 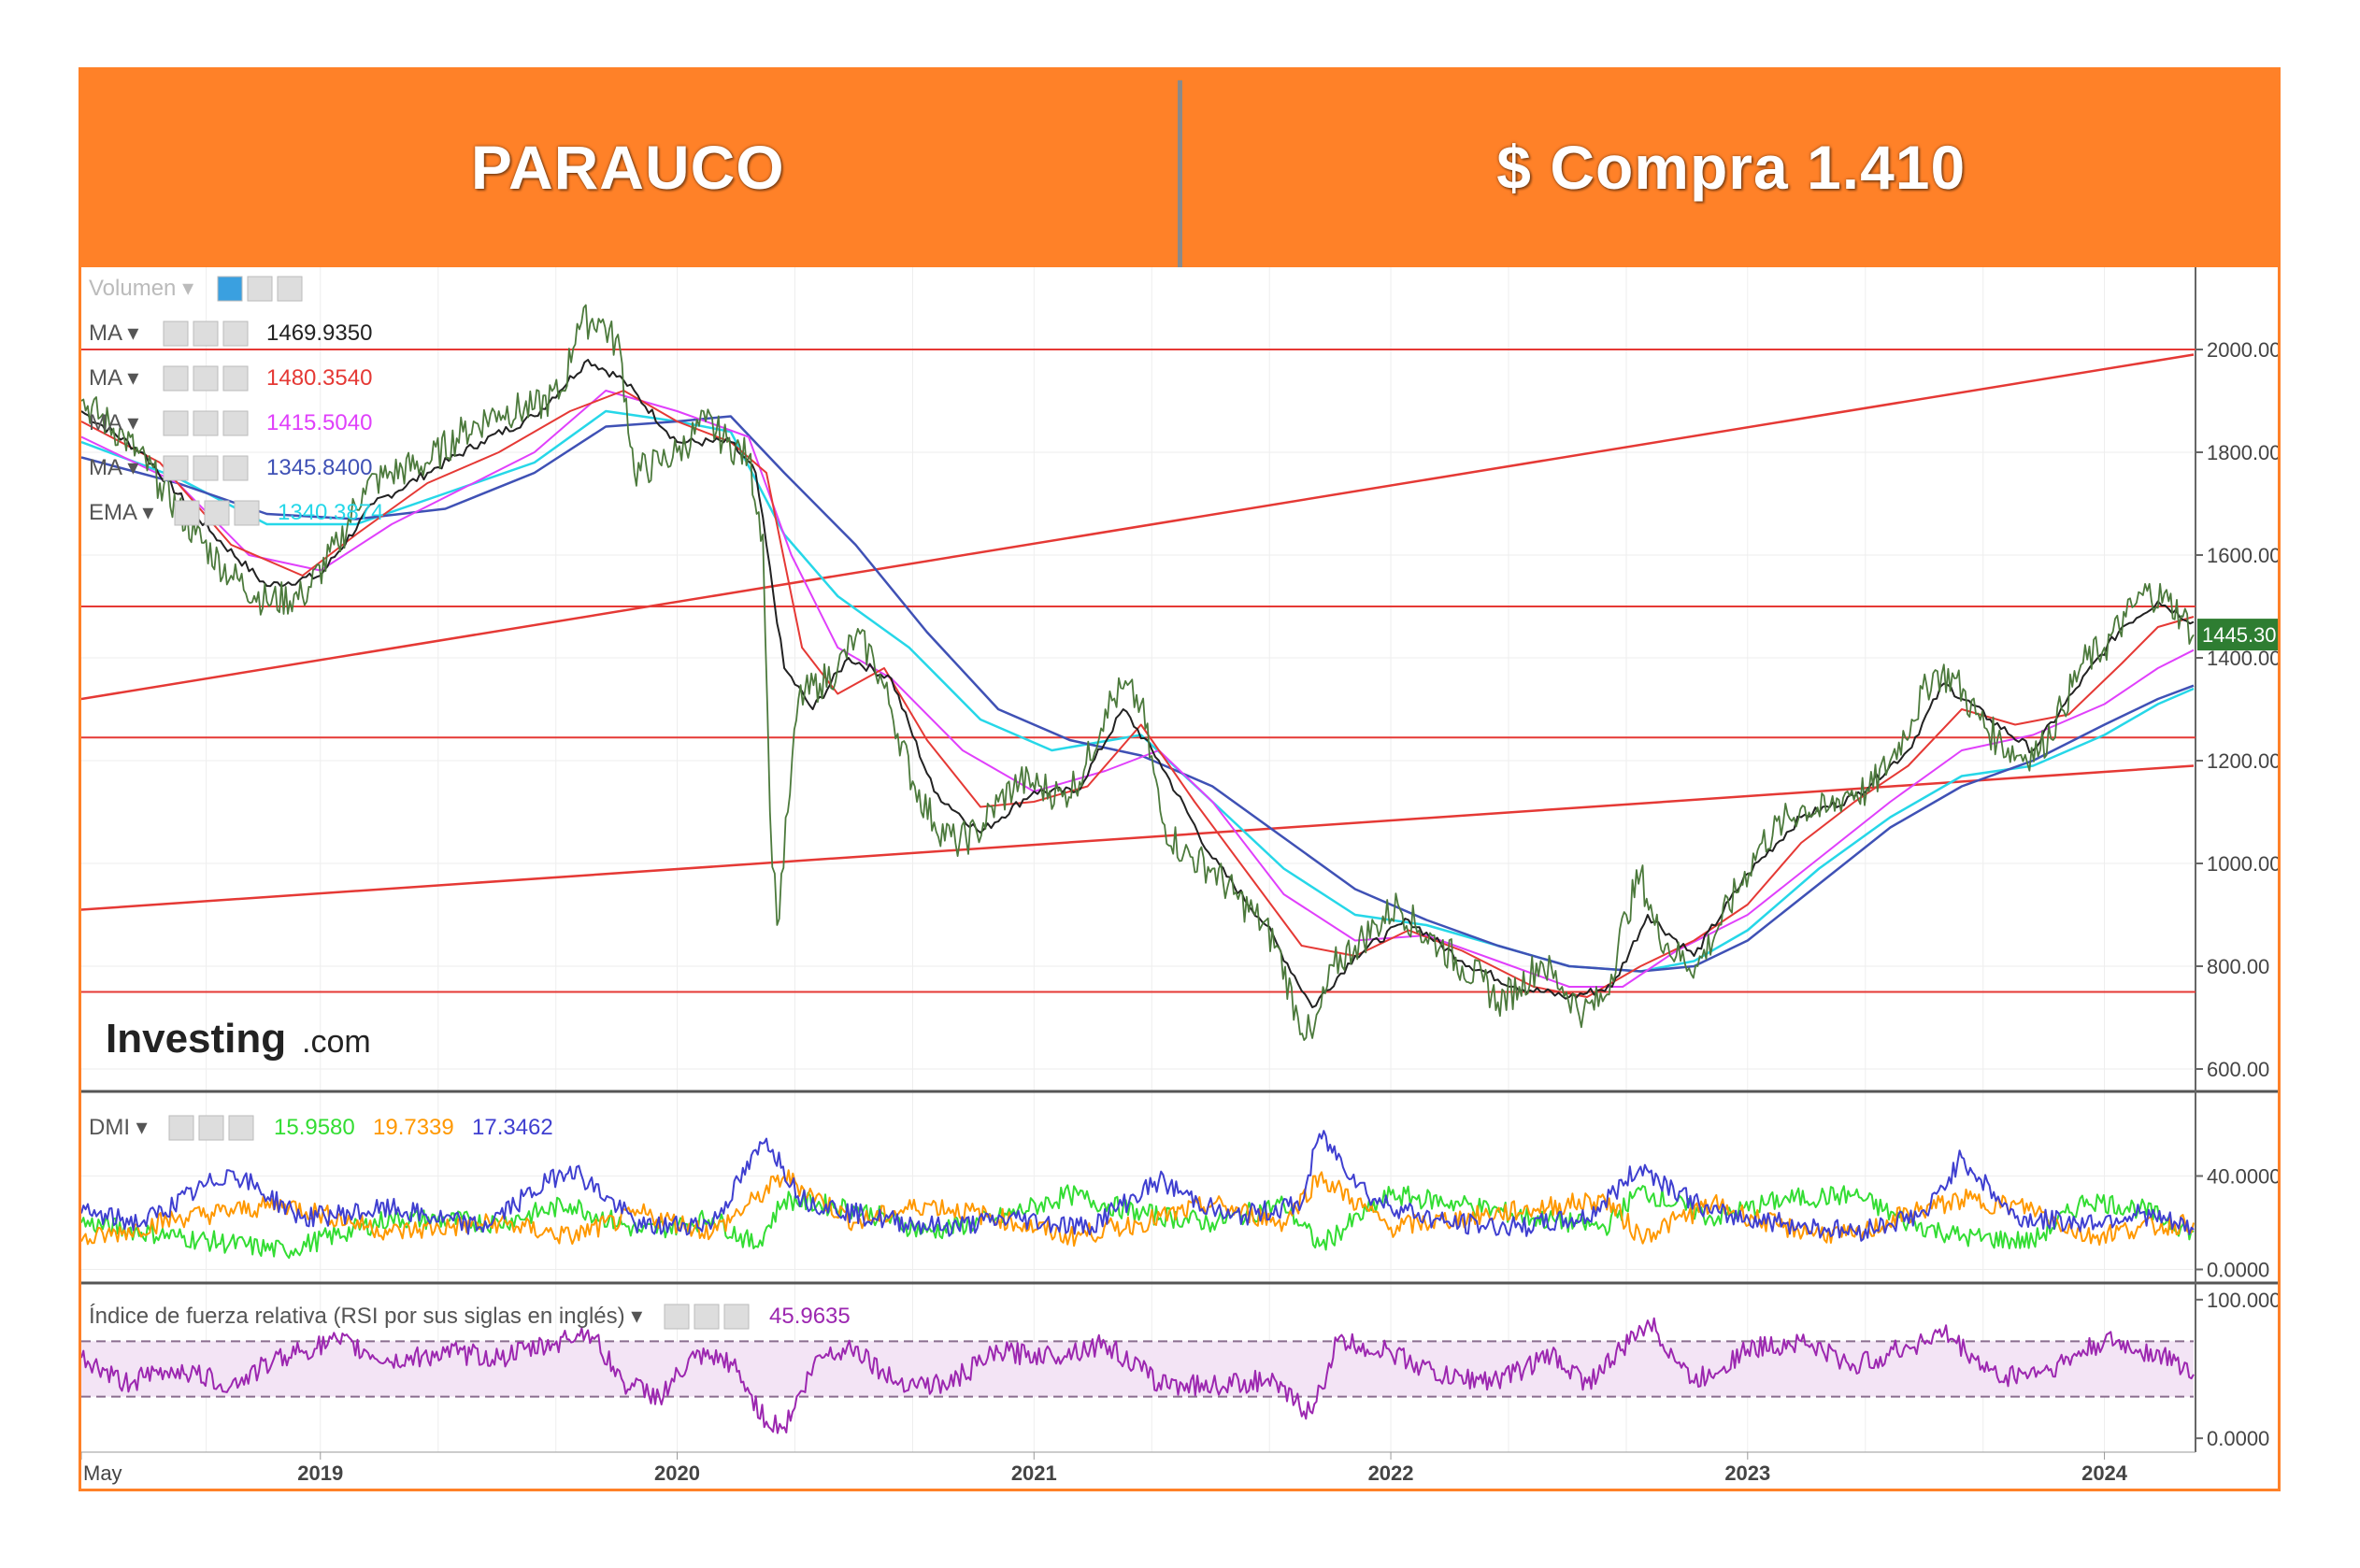 I want to click on price-axis-tick-label: 1800.00, so click(x=2242, y=452).